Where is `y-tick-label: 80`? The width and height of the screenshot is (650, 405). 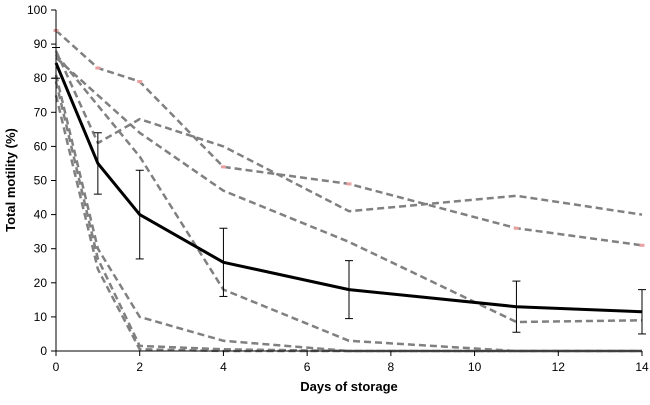
y-tick-label: 80 is located at coordinates (41, 78).